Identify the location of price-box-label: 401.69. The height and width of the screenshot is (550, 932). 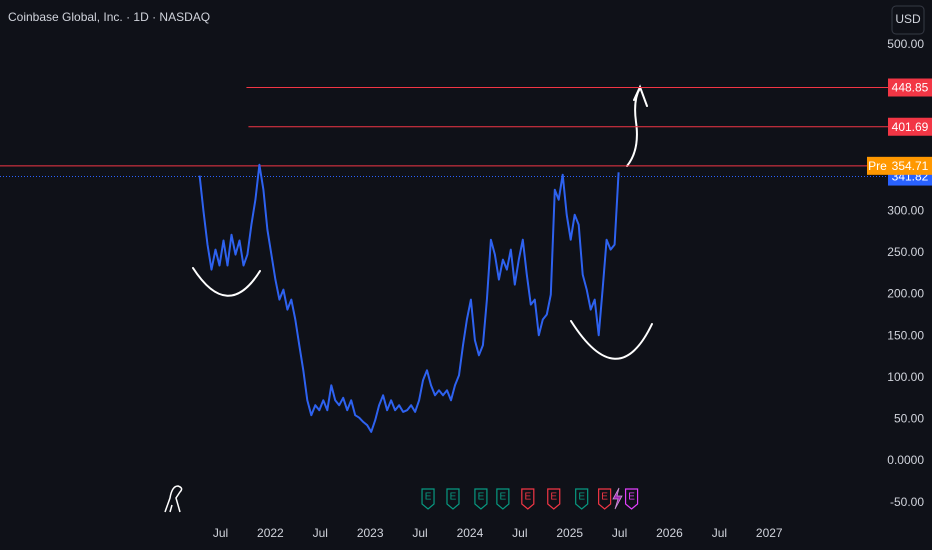
(910, 127).